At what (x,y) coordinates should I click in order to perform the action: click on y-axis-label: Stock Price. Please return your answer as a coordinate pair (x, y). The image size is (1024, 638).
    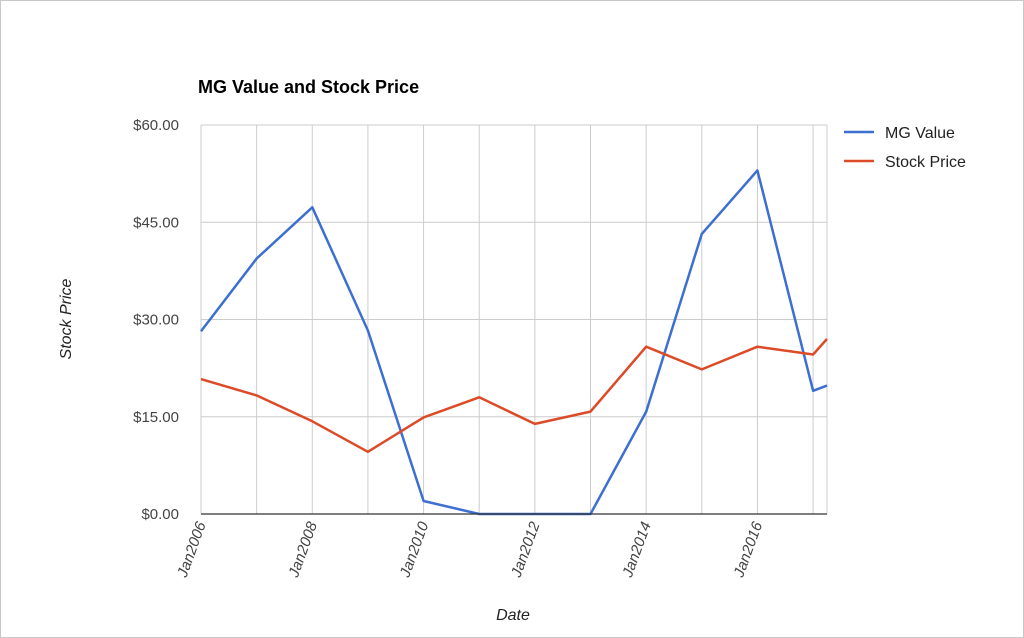
    Looking at the image, I should click on (66, 318).